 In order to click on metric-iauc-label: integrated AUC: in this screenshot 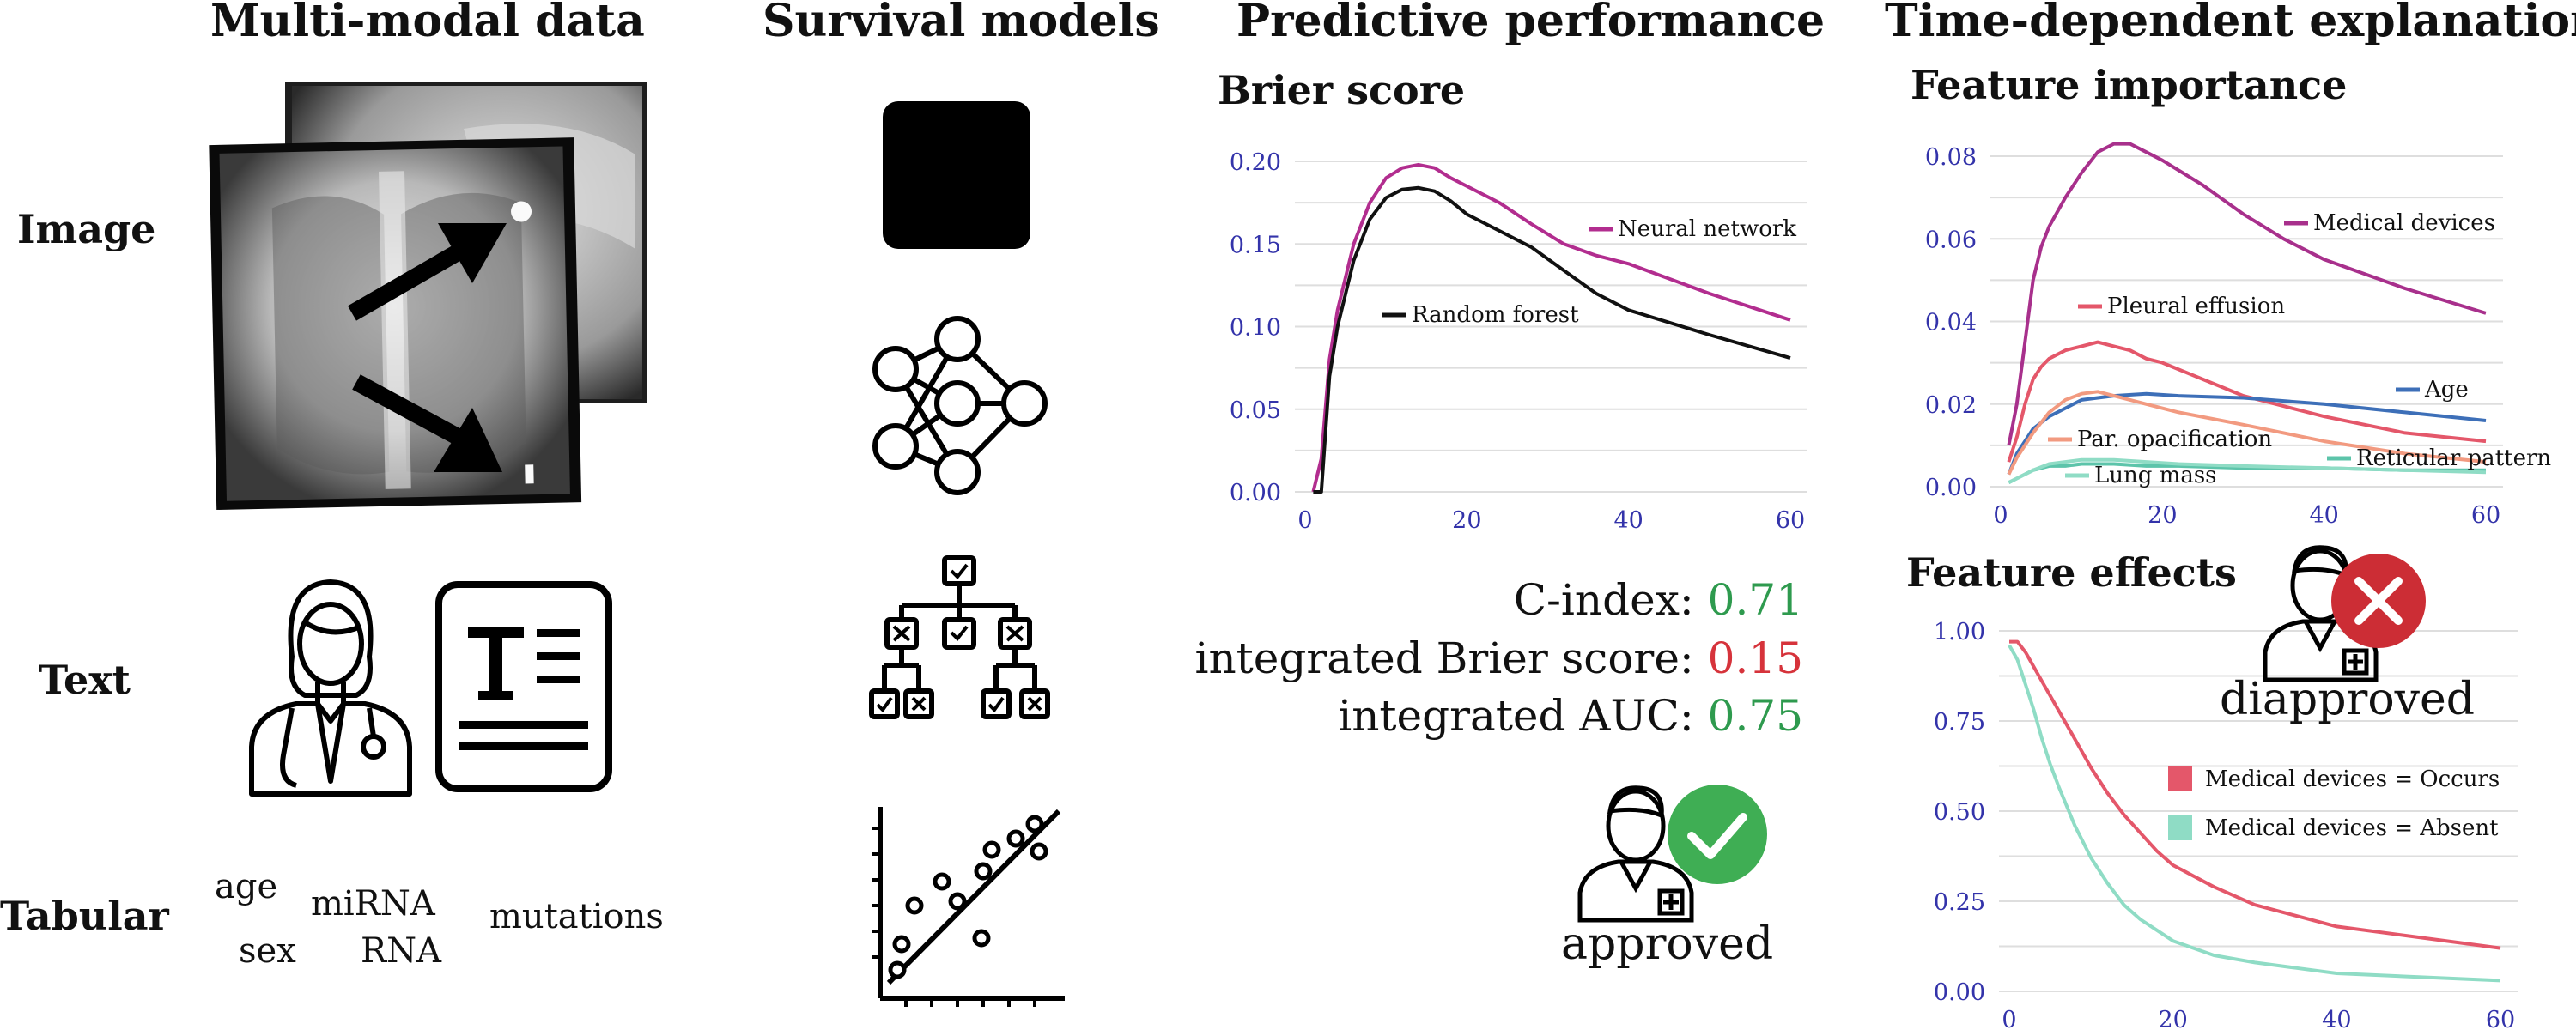, I will do `click(1516, 716)`.